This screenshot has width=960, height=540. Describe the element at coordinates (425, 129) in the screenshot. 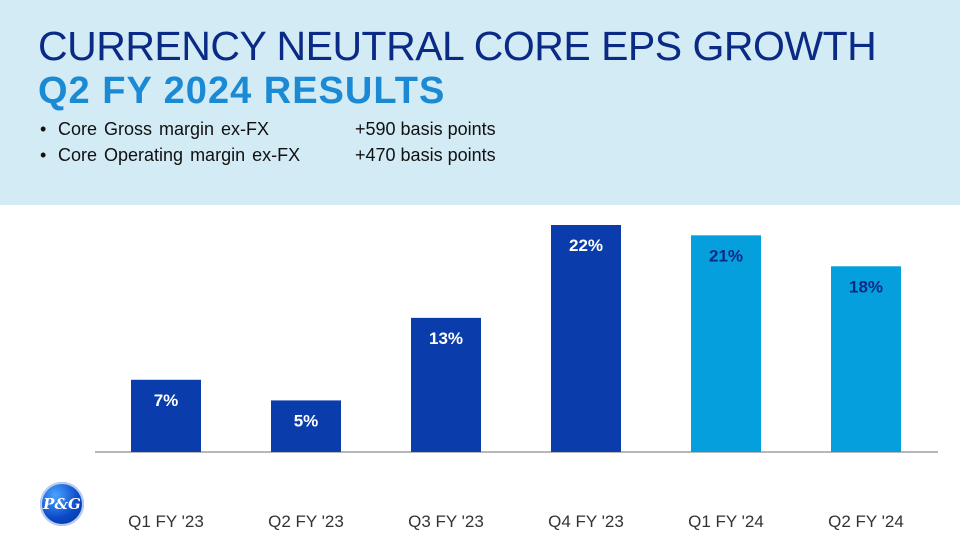

I see `bullet-value: +590 basis points` at that location.